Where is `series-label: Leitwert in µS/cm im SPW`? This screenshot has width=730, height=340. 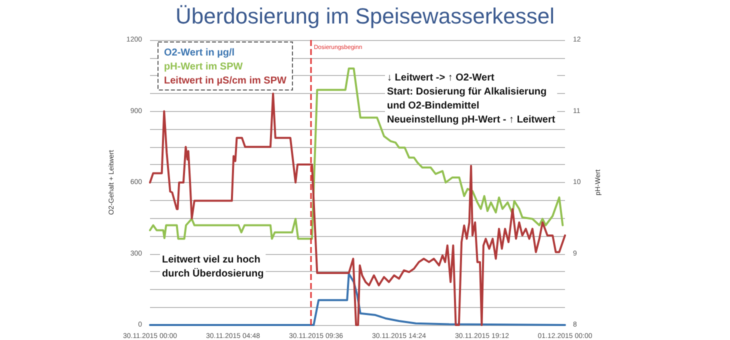
series-label: Leitwert in µS/cm im SPW is located at coordinates (226, 81).